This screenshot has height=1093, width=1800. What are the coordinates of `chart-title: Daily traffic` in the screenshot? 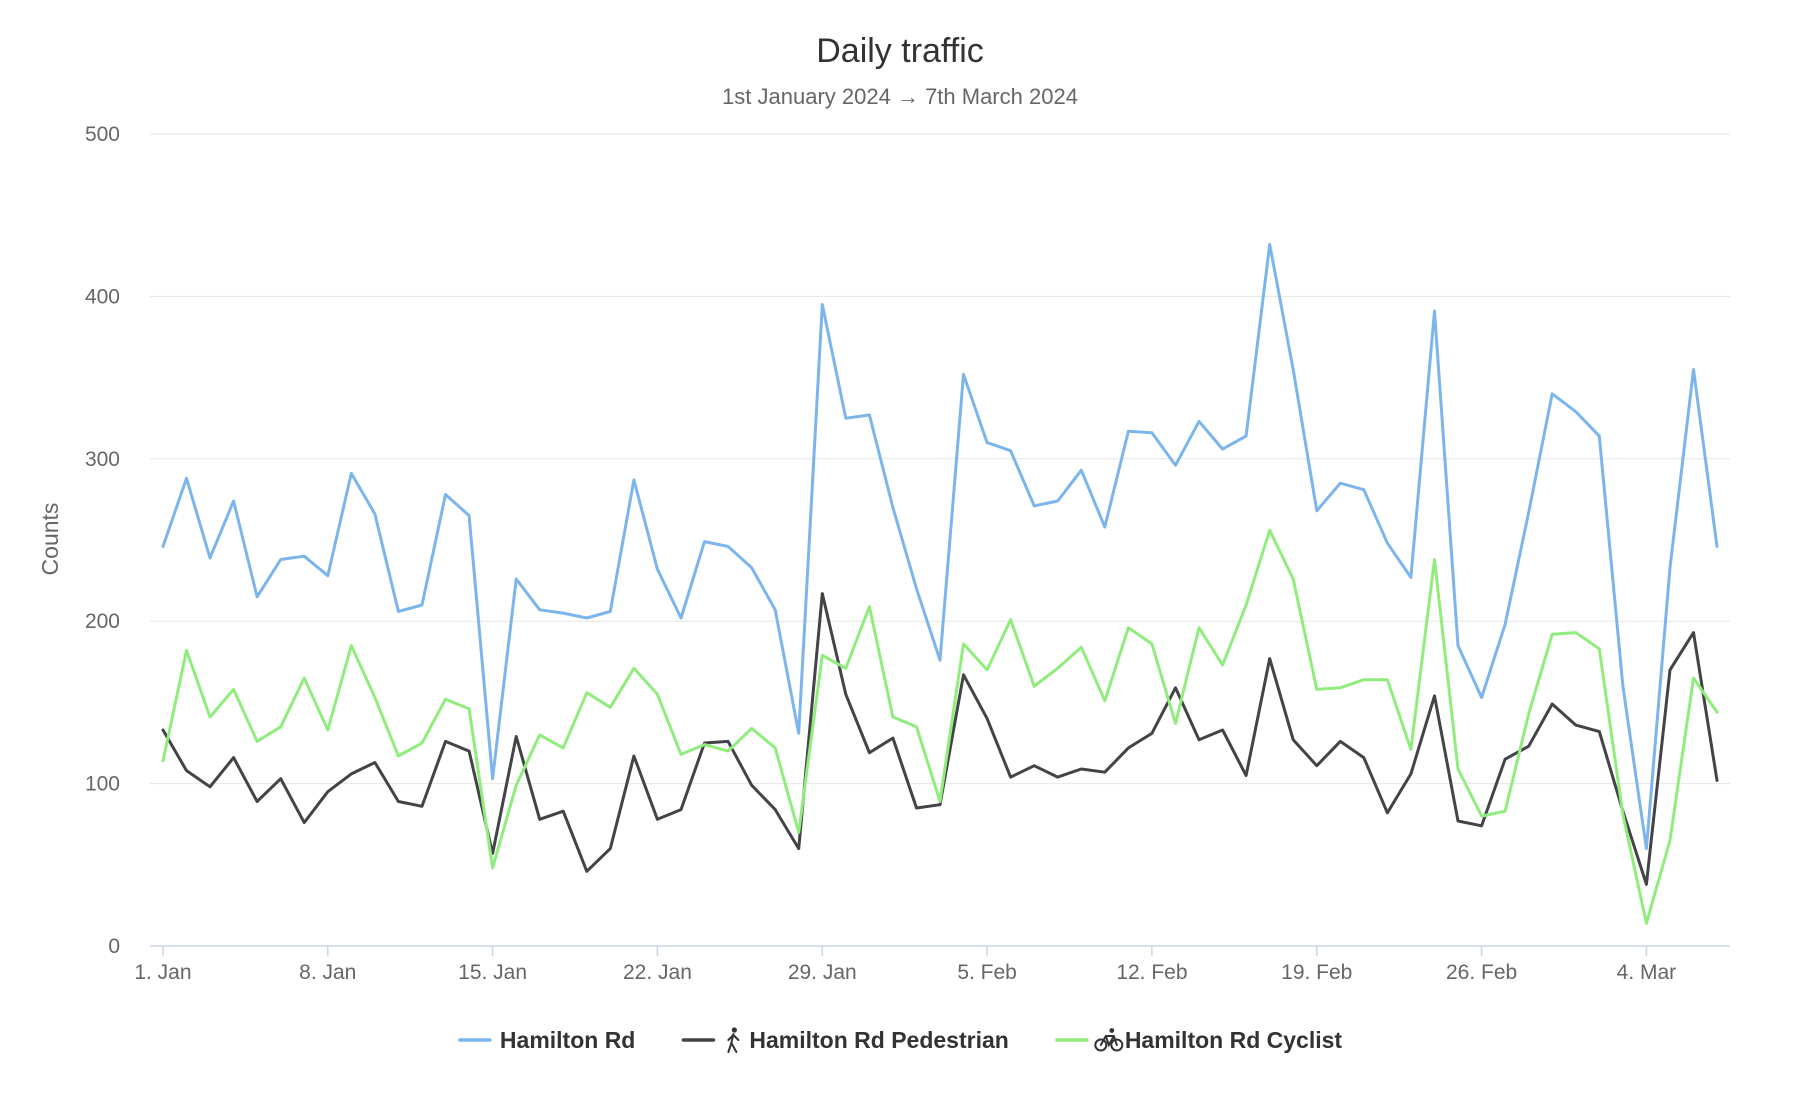 It's located at (900, 51).